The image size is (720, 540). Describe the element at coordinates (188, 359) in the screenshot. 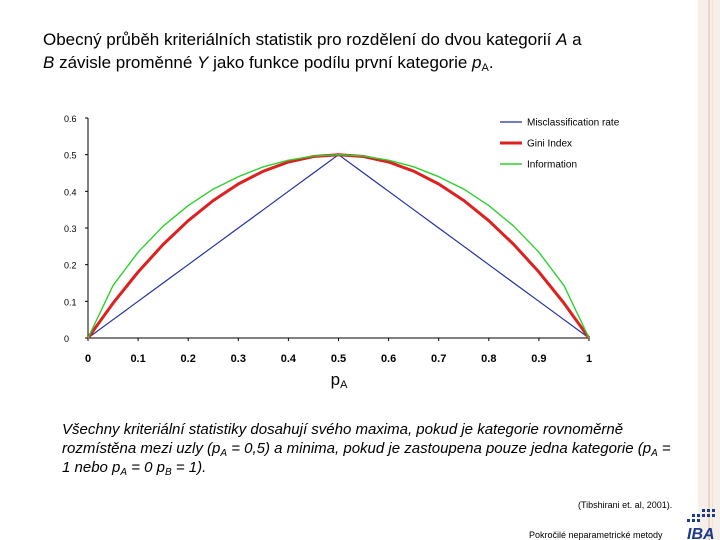

I see `x-tick-label: 0.2` at that location.